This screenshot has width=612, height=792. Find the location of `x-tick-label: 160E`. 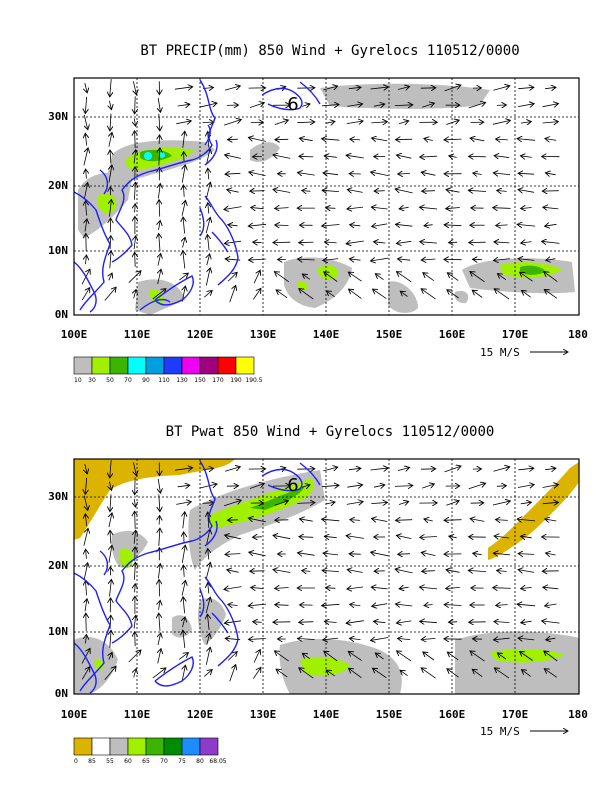

x-tick-label: 160E is located at coordinates (452, 714).